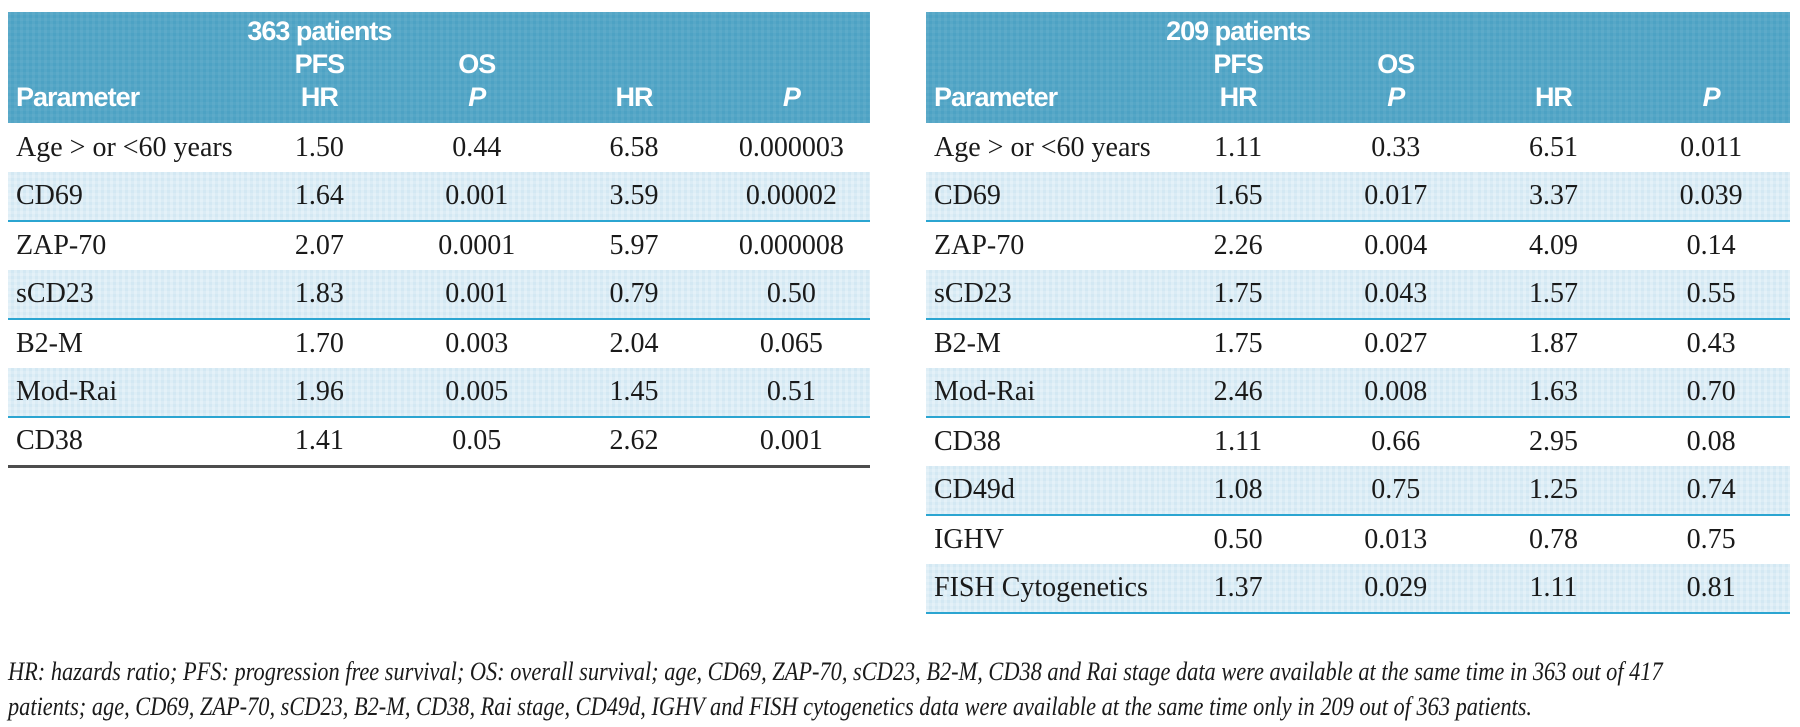 The image size is (1800, 727). I want to click on parameter-cell: B2-M, so click(49, 343).